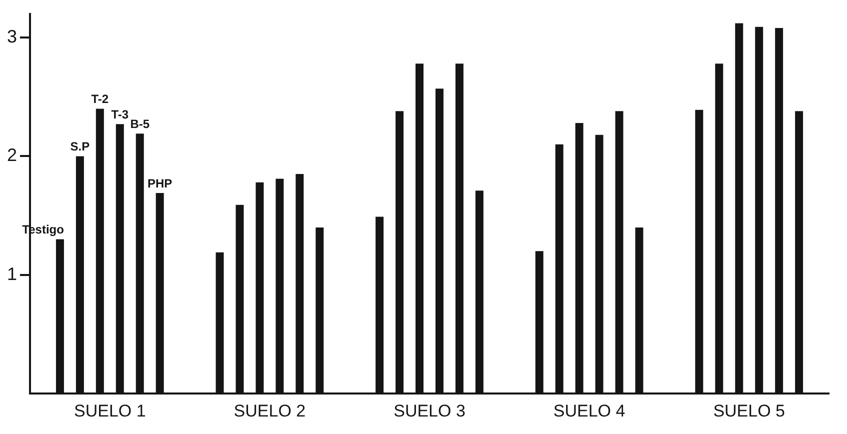 The image size is (847, 434). Describe the element at coordinates (270, 410) in the screenshot. I see `x-tick-label: SUELO 2` at that location.